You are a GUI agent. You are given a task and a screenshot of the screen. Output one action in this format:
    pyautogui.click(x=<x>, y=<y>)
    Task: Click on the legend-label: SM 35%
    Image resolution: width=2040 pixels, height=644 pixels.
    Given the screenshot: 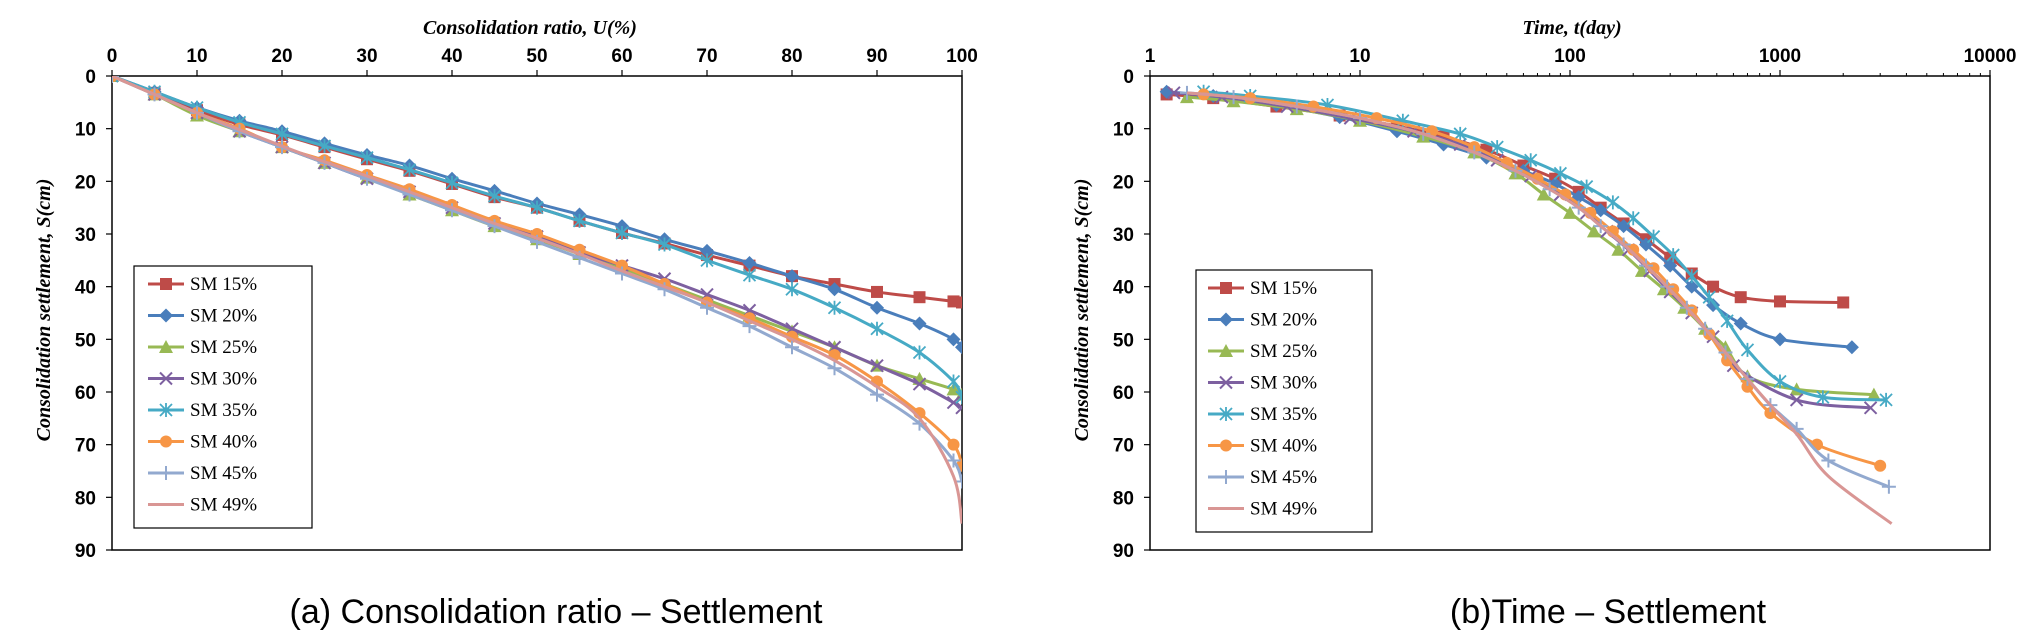 What is the action you would take?
    pyautogui.click(x=1283, y=414)
    